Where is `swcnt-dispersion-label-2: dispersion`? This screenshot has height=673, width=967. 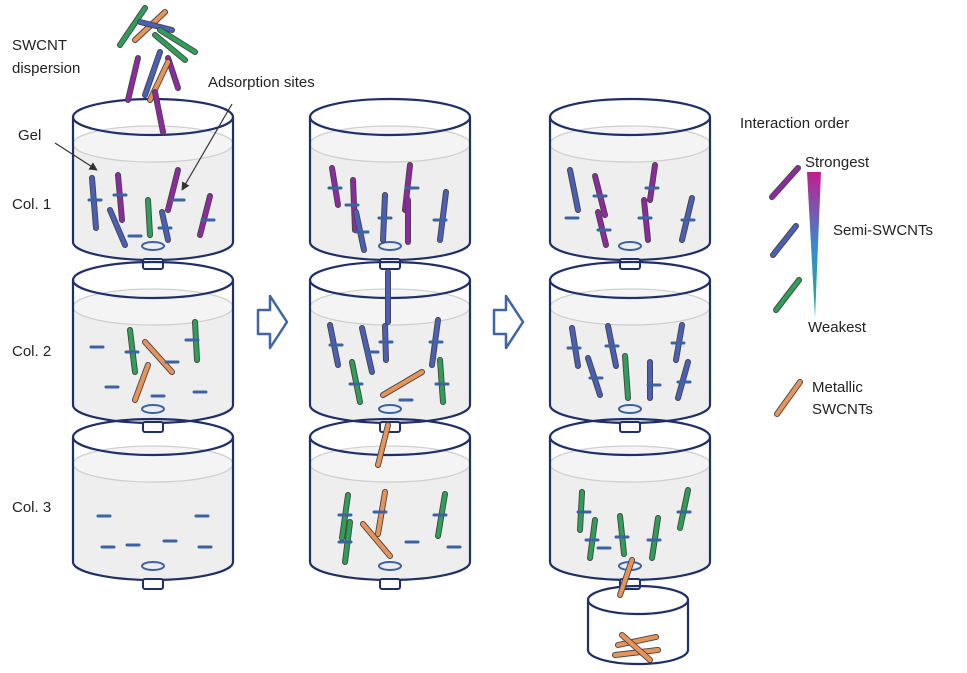 swcnt-dispersion-label-2: dispersion is located at coordinates (46, 68).